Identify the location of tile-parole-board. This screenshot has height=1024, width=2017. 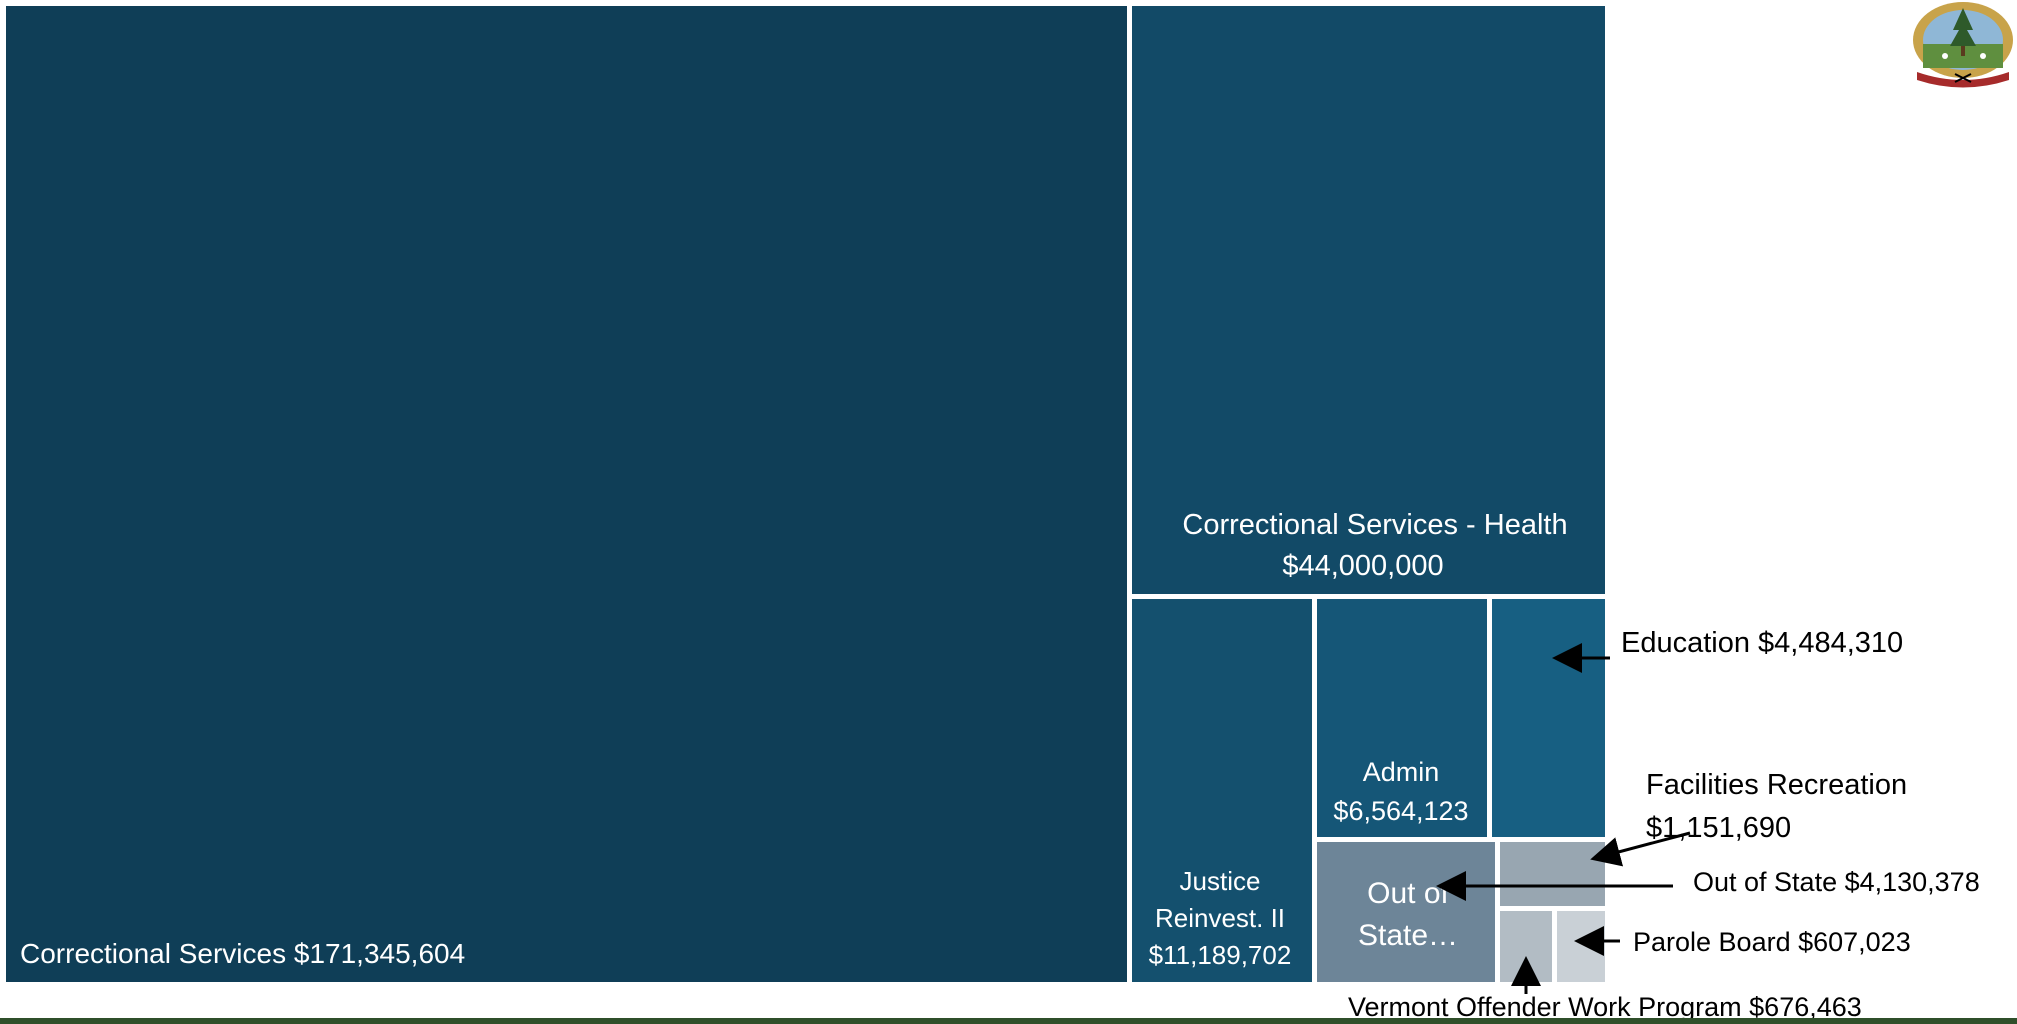
(1581, 946).